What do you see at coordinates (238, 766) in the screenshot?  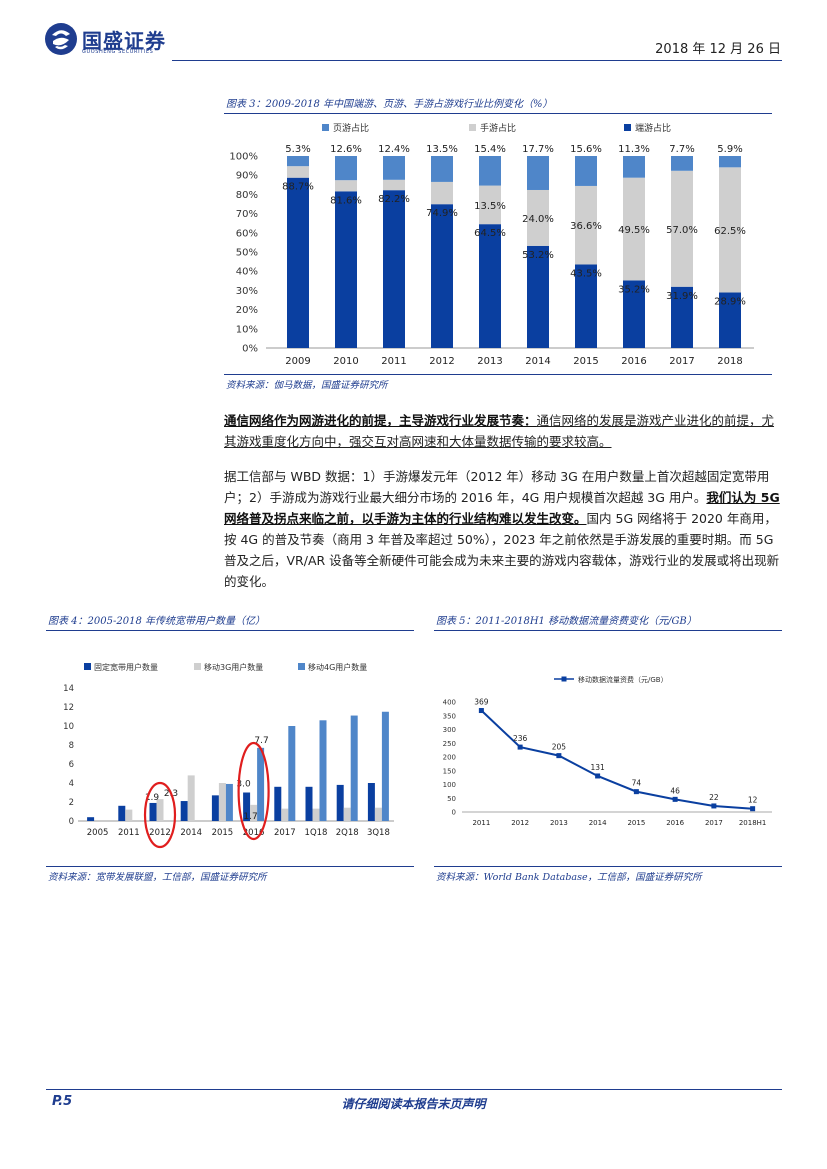 I see `figure4-bars` at bounding box center [238, 766].